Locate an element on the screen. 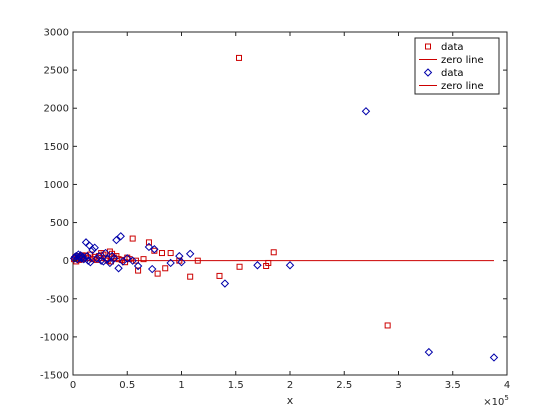  x-axis-label: x is located at coordinates (290, 400).